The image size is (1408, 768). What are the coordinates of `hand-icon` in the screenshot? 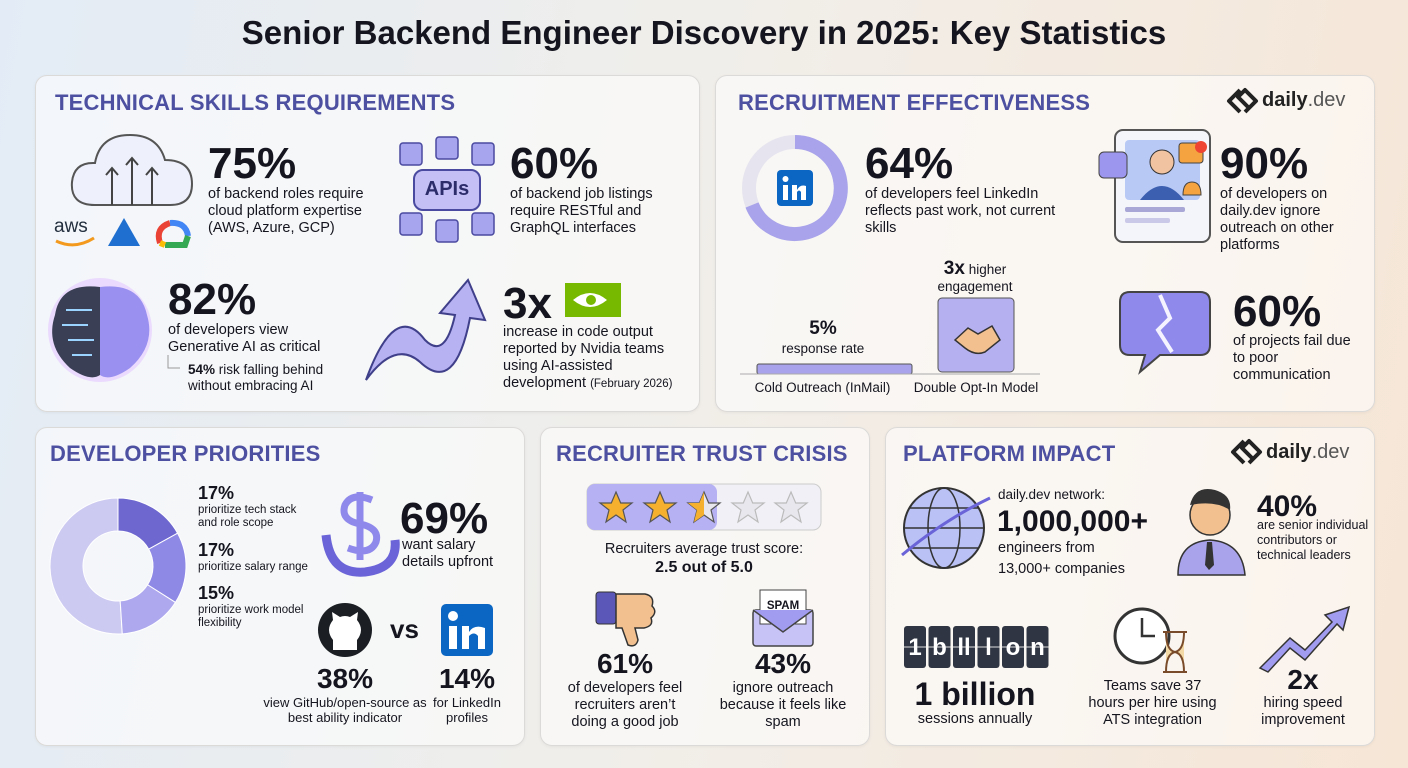 It's located at (360, 555).